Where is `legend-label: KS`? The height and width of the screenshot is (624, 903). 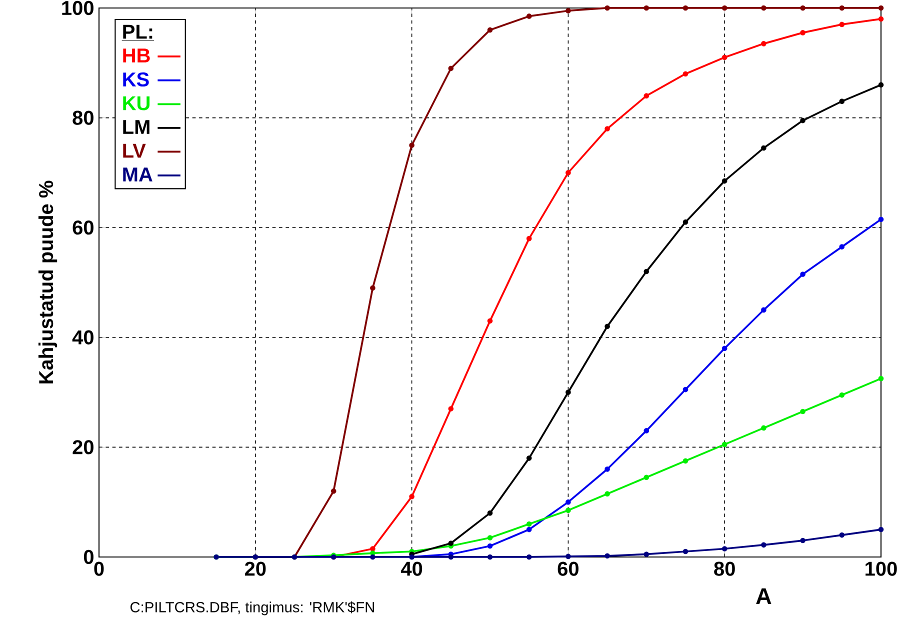
legend-label: KS is located at coordinates (136, 79).